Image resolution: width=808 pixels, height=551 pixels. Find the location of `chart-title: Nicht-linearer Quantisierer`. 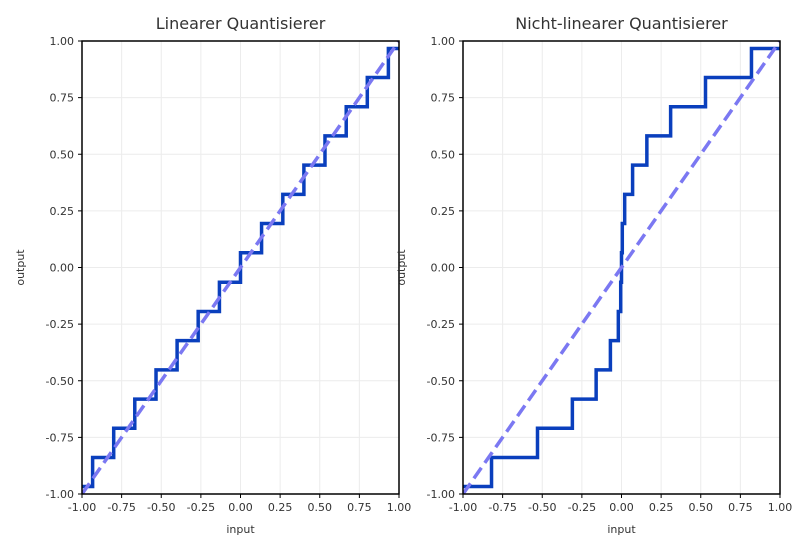

chart-title: Nicht-linearer Quantisierer is located at coordinates (621, 23).